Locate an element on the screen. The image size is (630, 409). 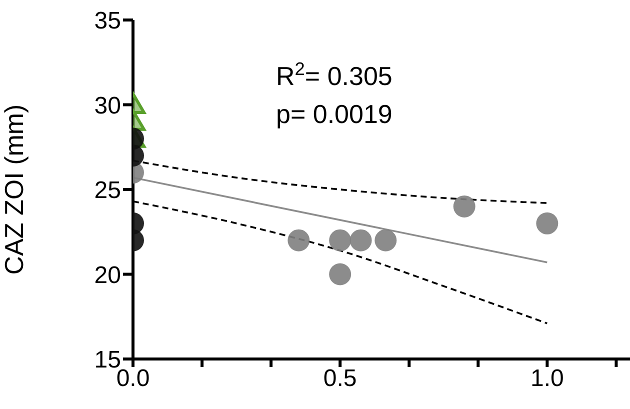
x-tick-label: 1.0 is located at coordinates (547, 378).